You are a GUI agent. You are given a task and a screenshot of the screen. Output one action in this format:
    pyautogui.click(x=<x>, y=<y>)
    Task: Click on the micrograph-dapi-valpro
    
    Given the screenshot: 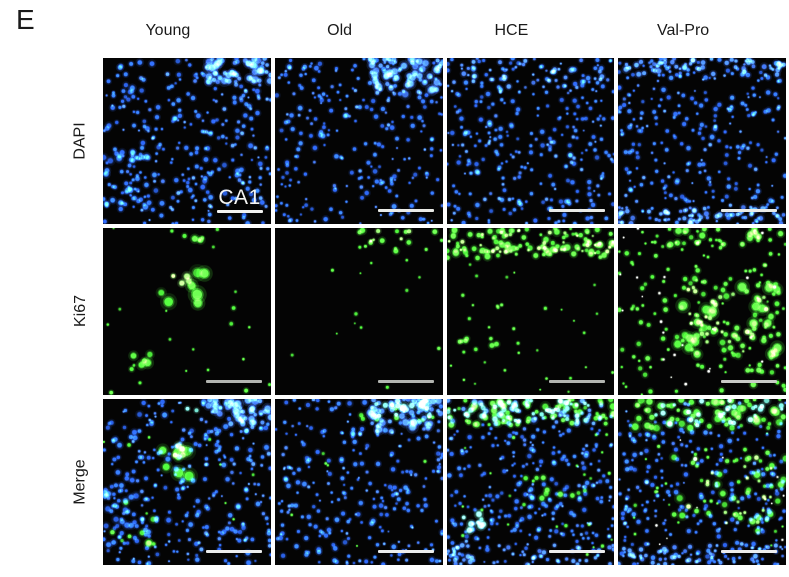 What is the action you would take?
    pyautogui.click(x=702, y=141)
    